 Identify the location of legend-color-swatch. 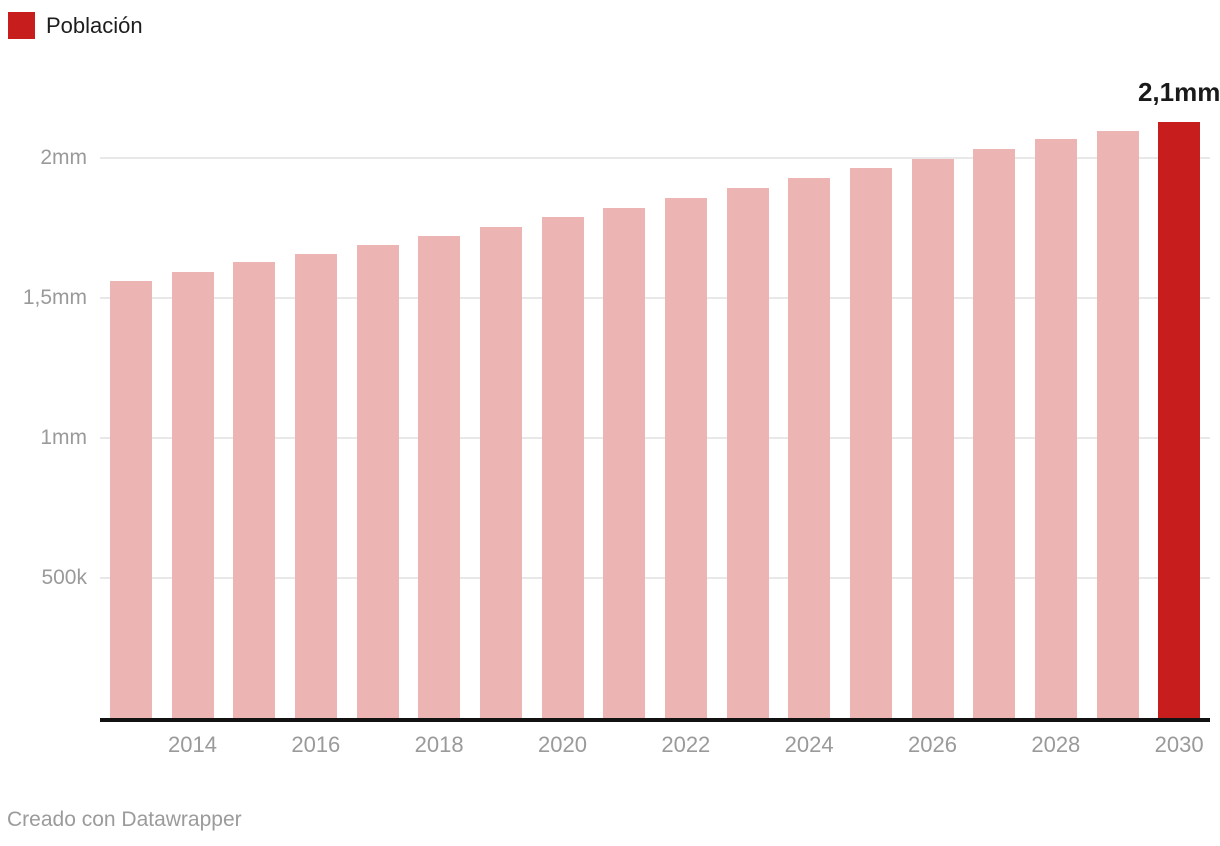
(21, 25).